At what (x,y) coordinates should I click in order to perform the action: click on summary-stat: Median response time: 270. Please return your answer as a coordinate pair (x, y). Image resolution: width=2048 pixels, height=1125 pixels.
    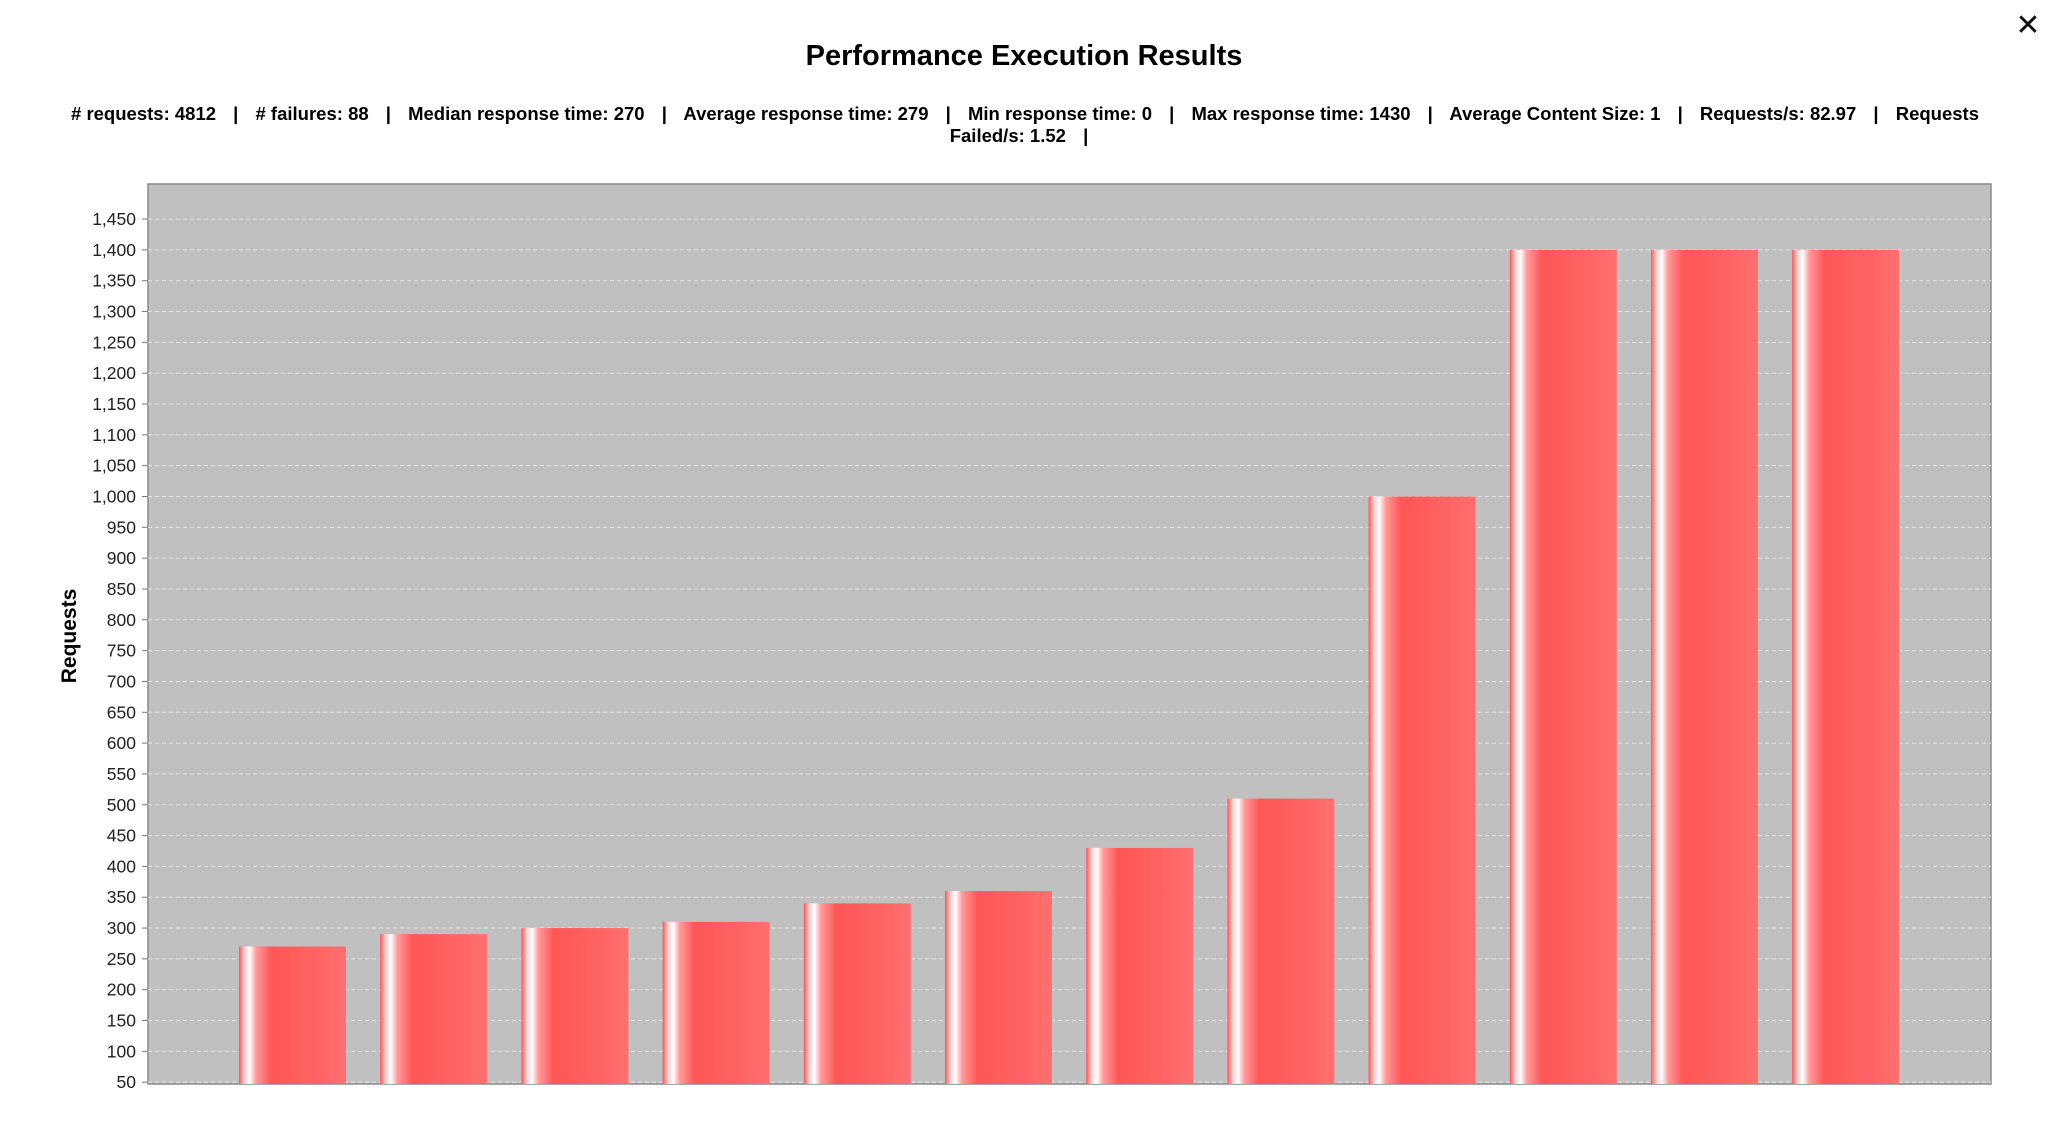
    Looking at the image, I should click on (526, 113).